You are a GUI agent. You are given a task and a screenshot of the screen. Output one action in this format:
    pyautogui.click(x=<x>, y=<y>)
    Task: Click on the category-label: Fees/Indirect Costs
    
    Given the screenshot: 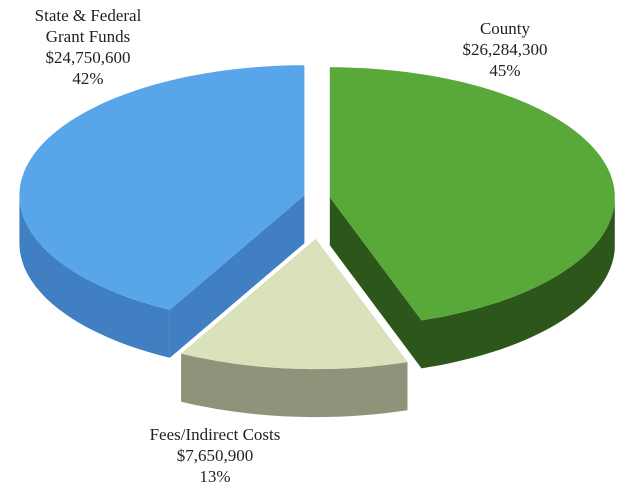 What is the action you would take?
    pyautogui.click(x=215, y=434)
    